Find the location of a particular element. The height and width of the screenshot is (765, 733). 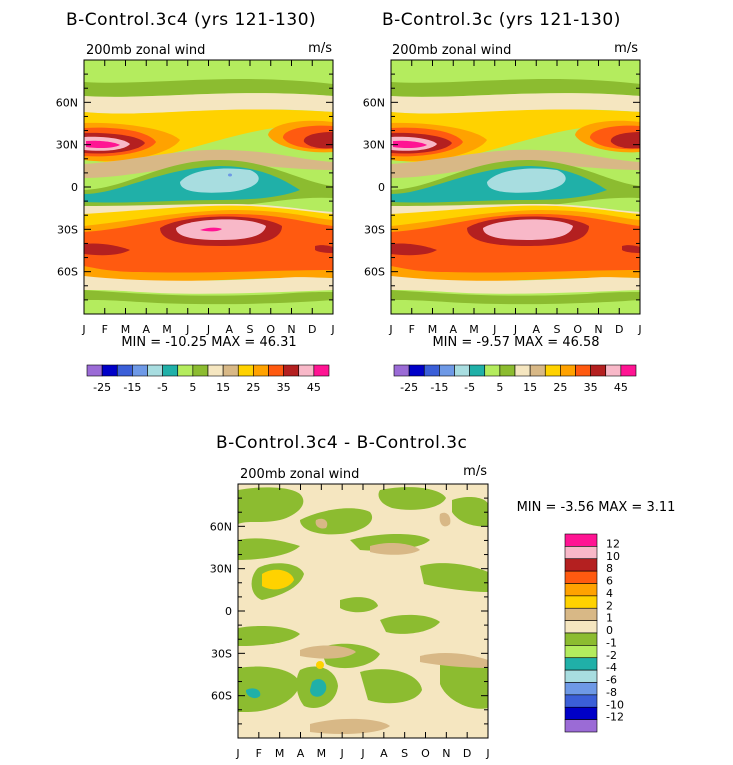

panel-1-band-lightblue-equator is located at coordinates (219, 180).